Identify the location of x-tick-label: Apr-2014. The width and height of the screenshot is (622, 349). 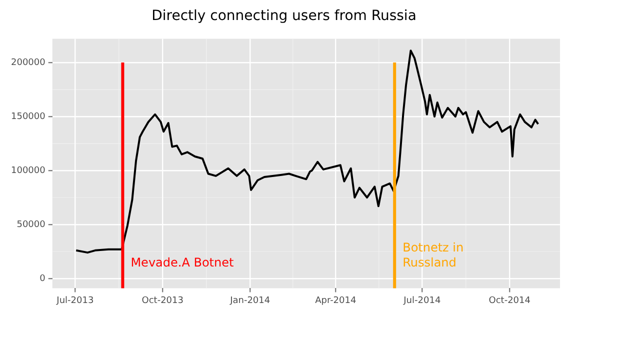
(335, 301).